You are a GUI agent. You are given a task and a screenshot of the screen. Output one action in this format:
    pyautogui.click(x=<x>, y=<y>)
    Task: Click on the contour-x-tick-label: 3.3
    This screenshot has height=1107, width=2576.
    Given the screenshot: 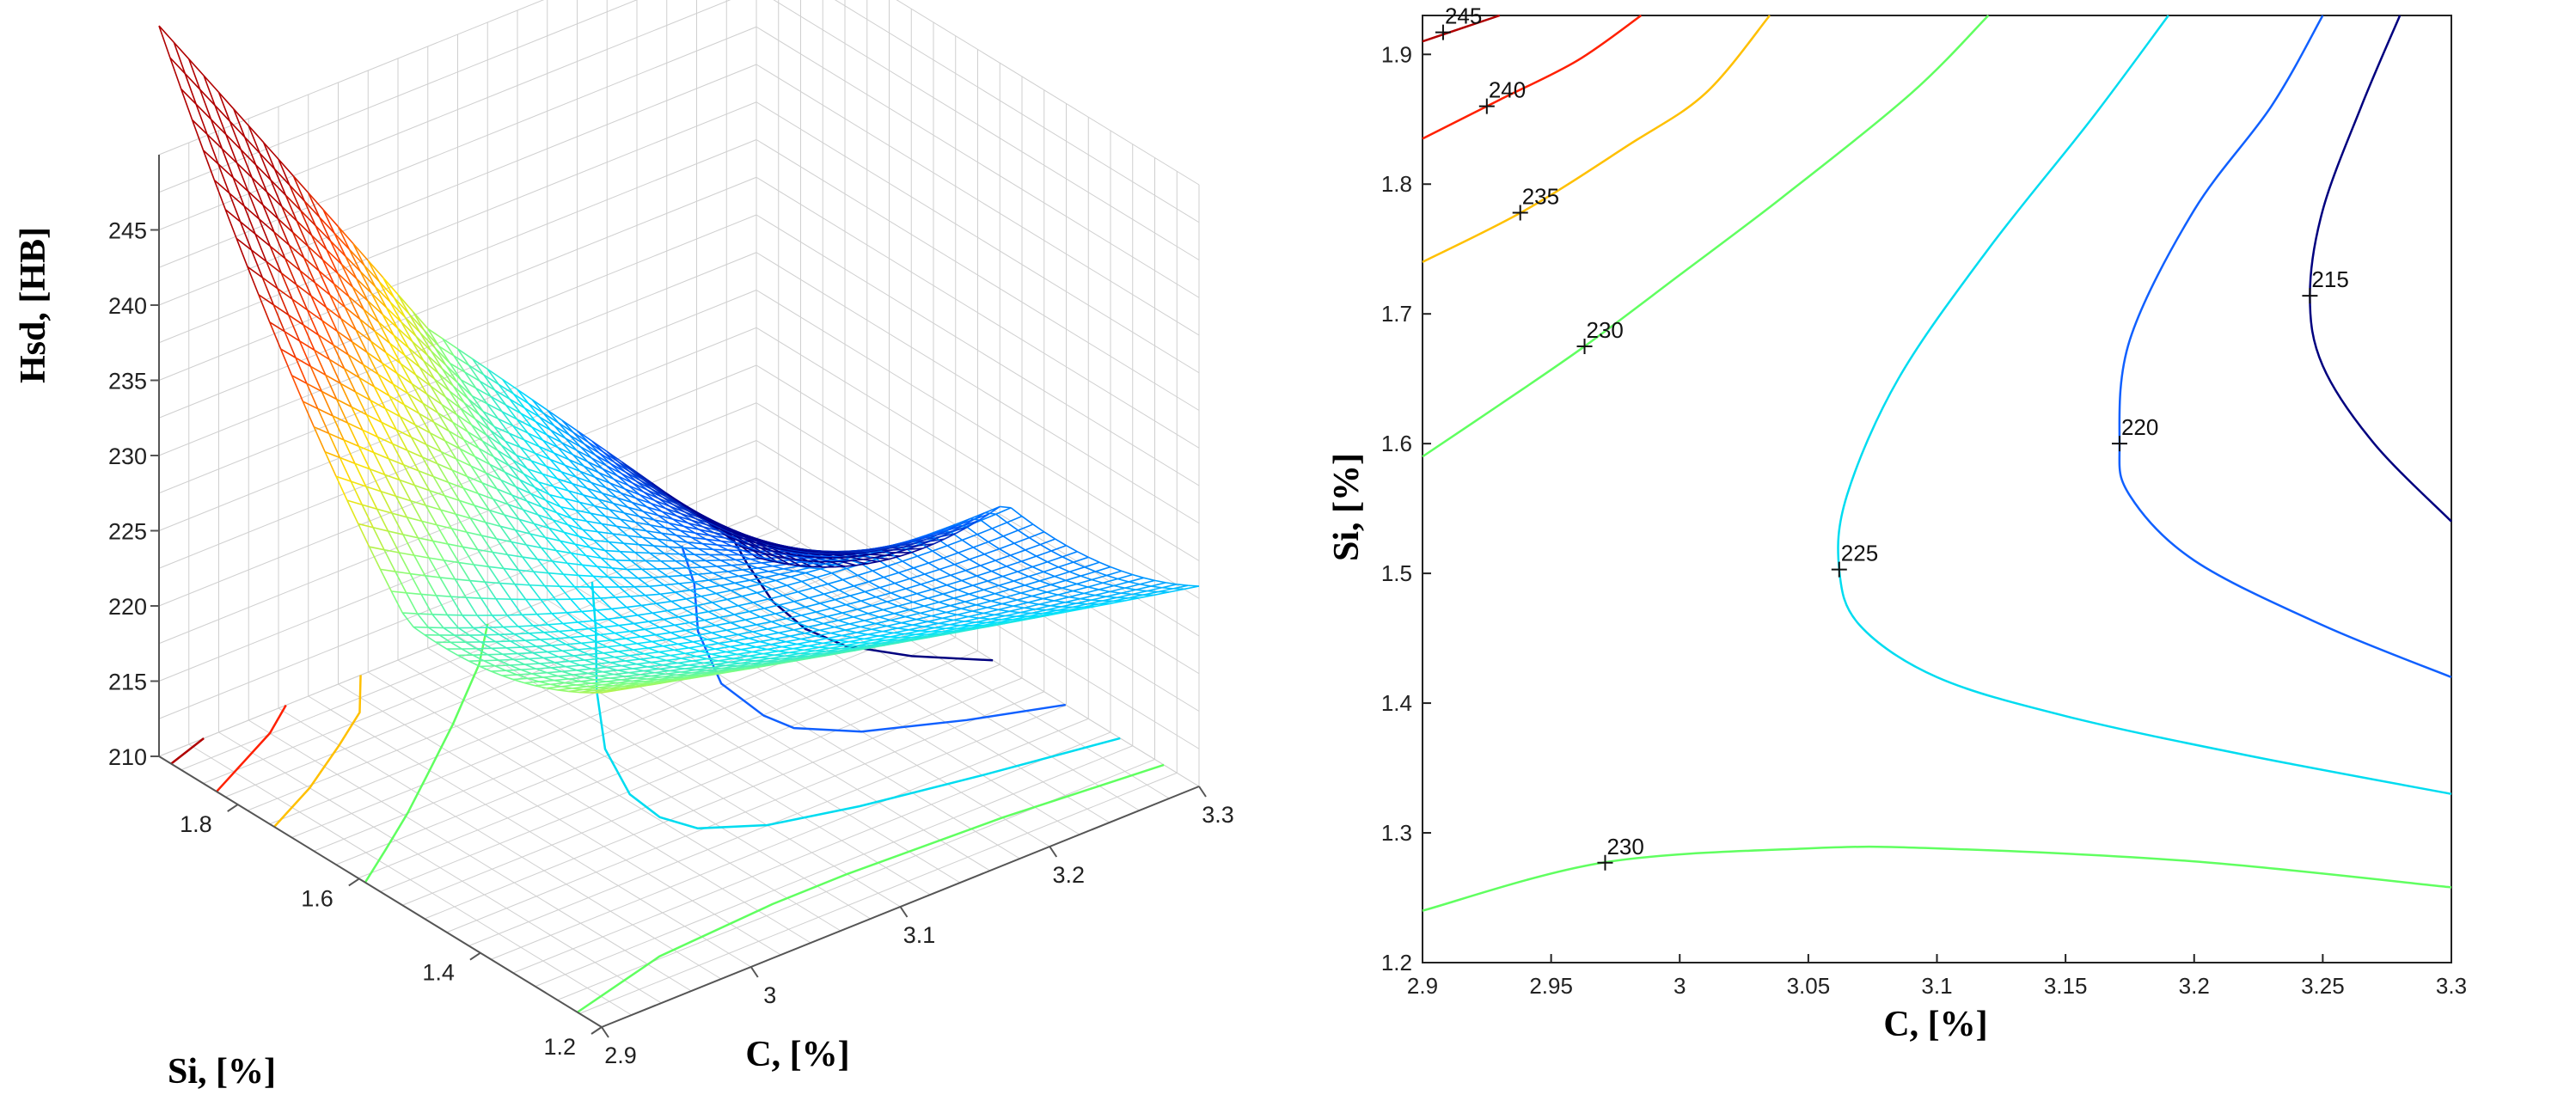 What is the action you would take?
    pyautogui.click(x=2451, y=986)
    